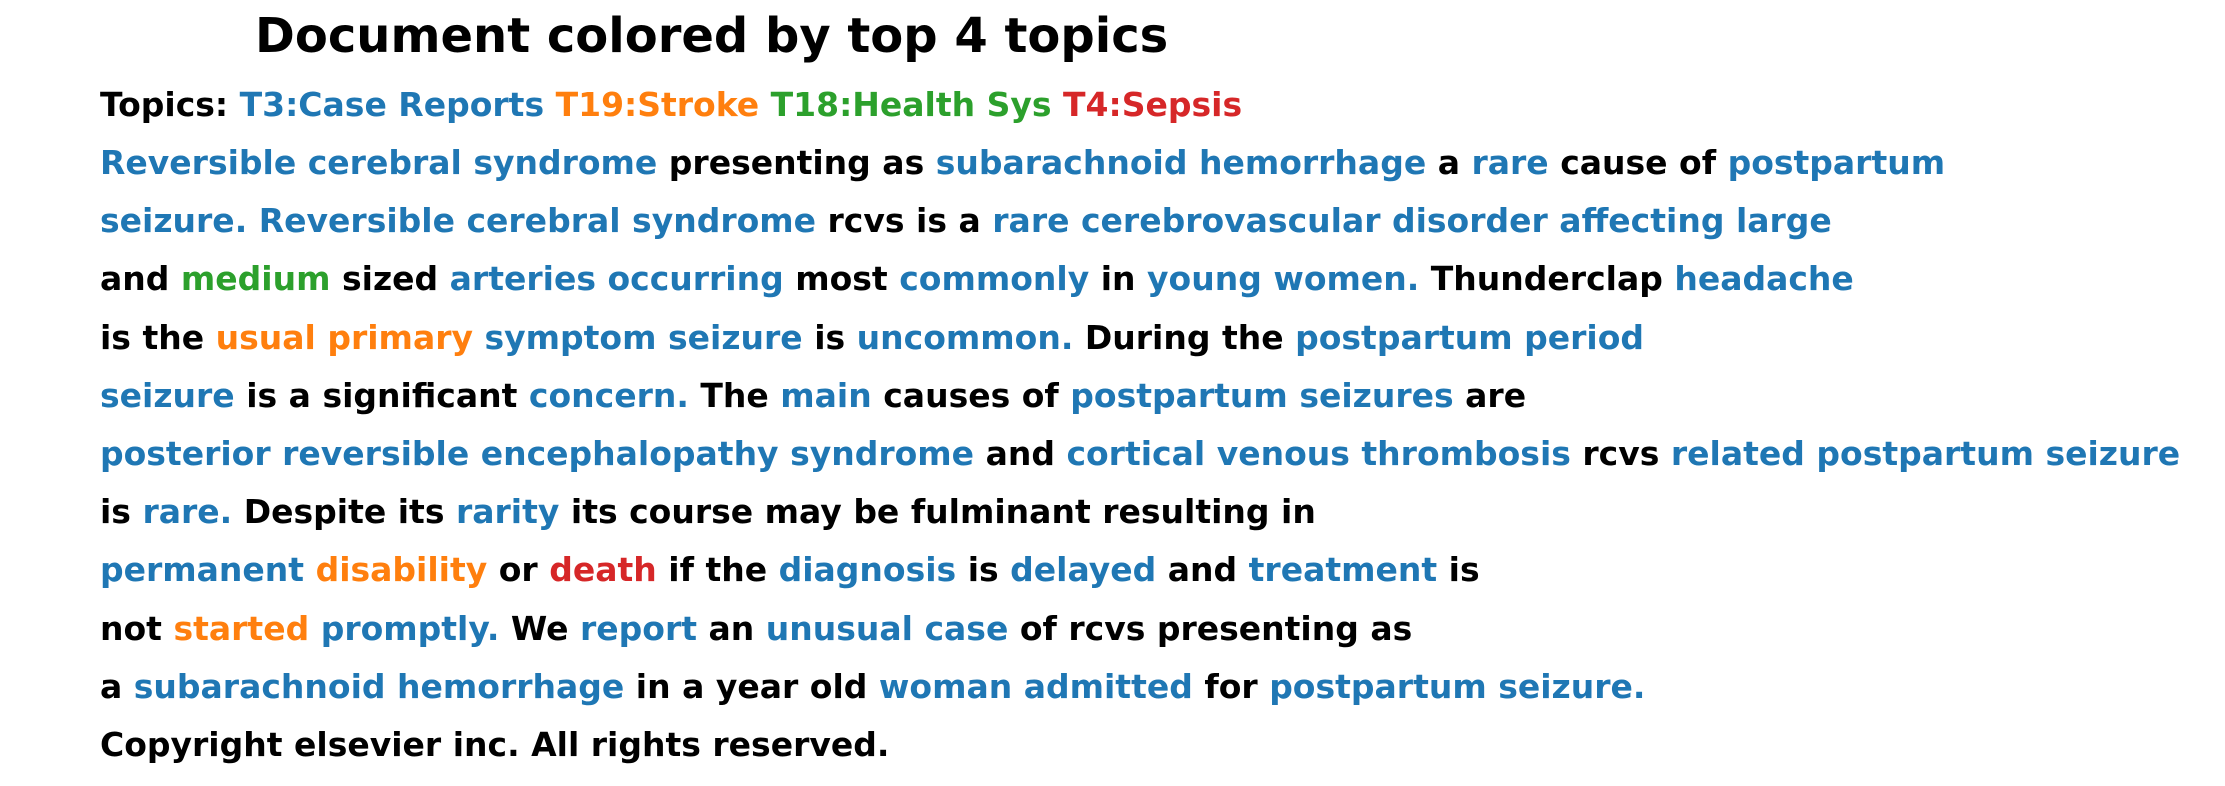  I want to click on word: syndrome, so click(882, 453).